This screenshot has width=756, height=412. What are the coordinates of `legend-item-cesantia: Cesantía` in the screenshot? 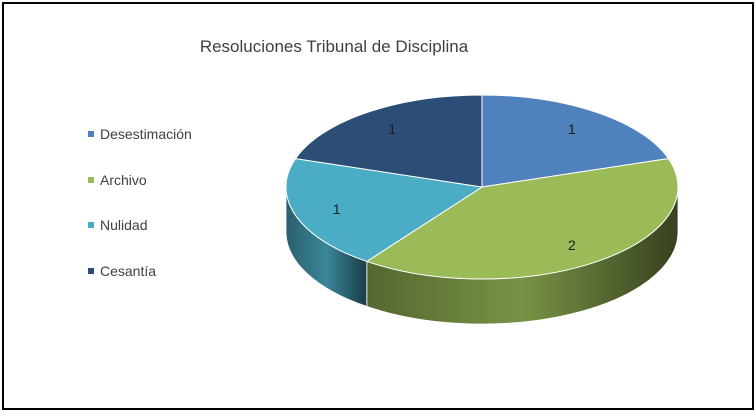 It's located at (140, 271).